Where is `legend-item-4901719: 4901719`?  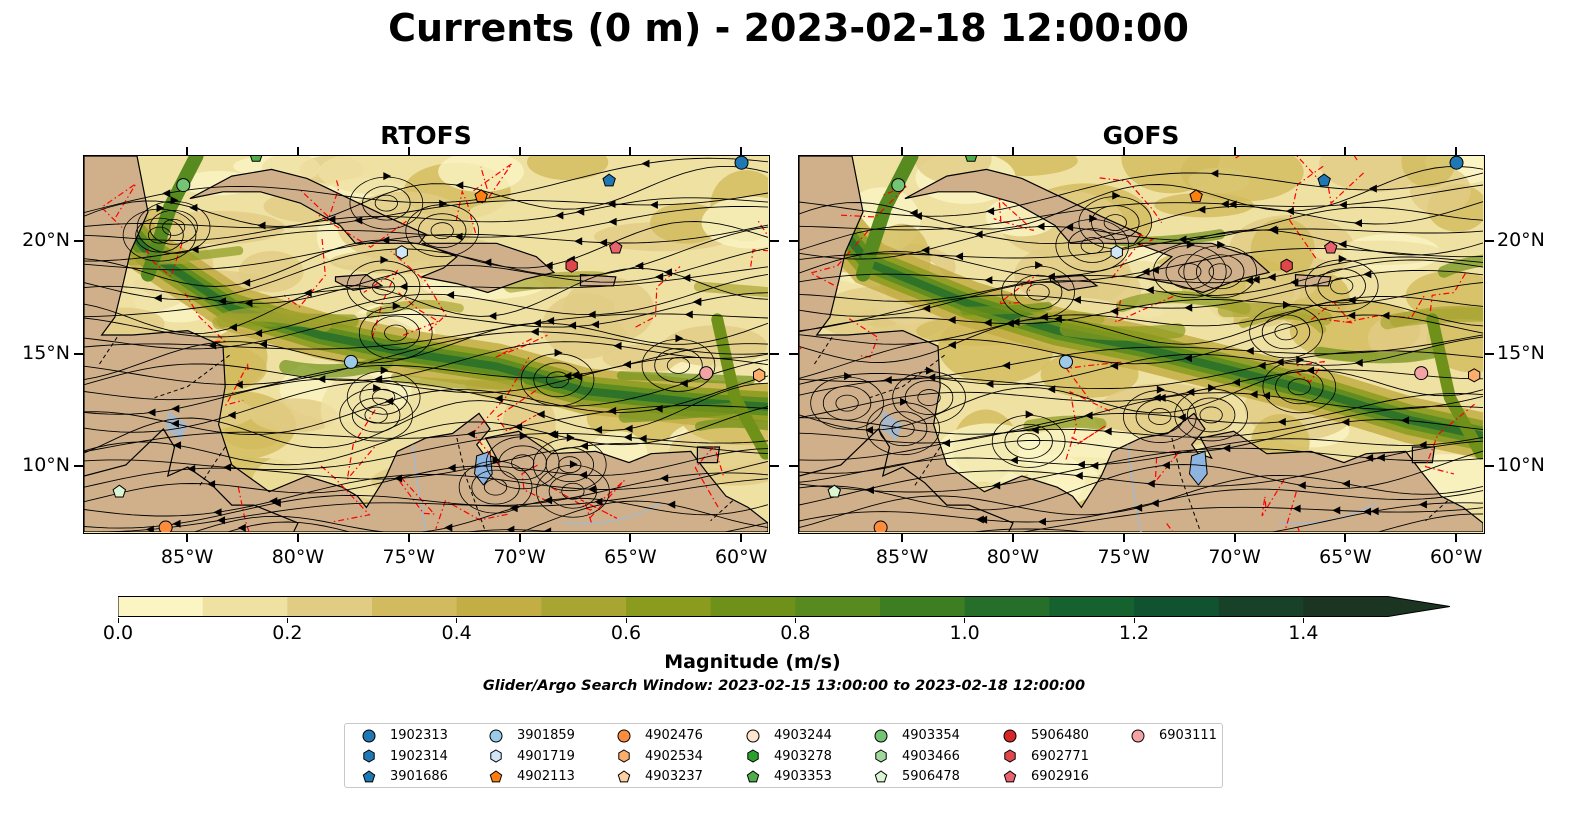
legend-item-4901719: 4901719 is located at coordinates (531, 756).